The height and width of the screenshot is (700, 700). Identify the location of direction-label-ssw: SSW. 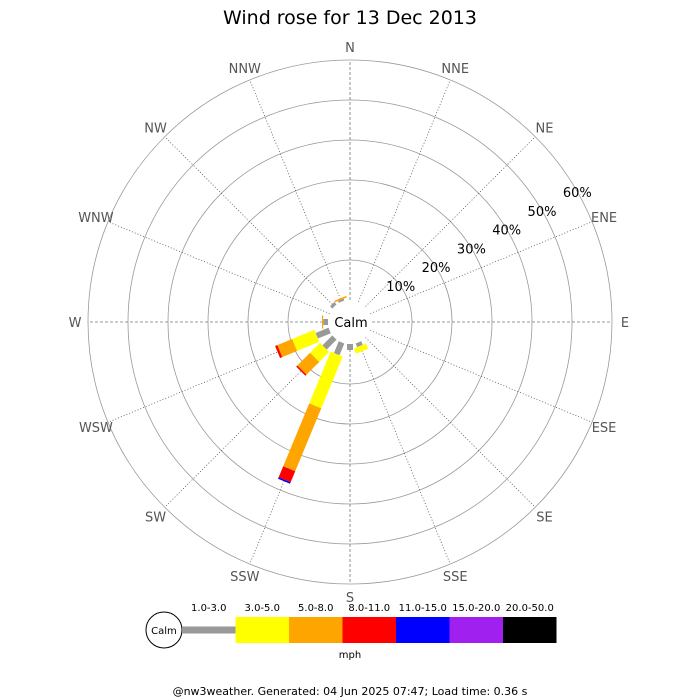
(245, 577).